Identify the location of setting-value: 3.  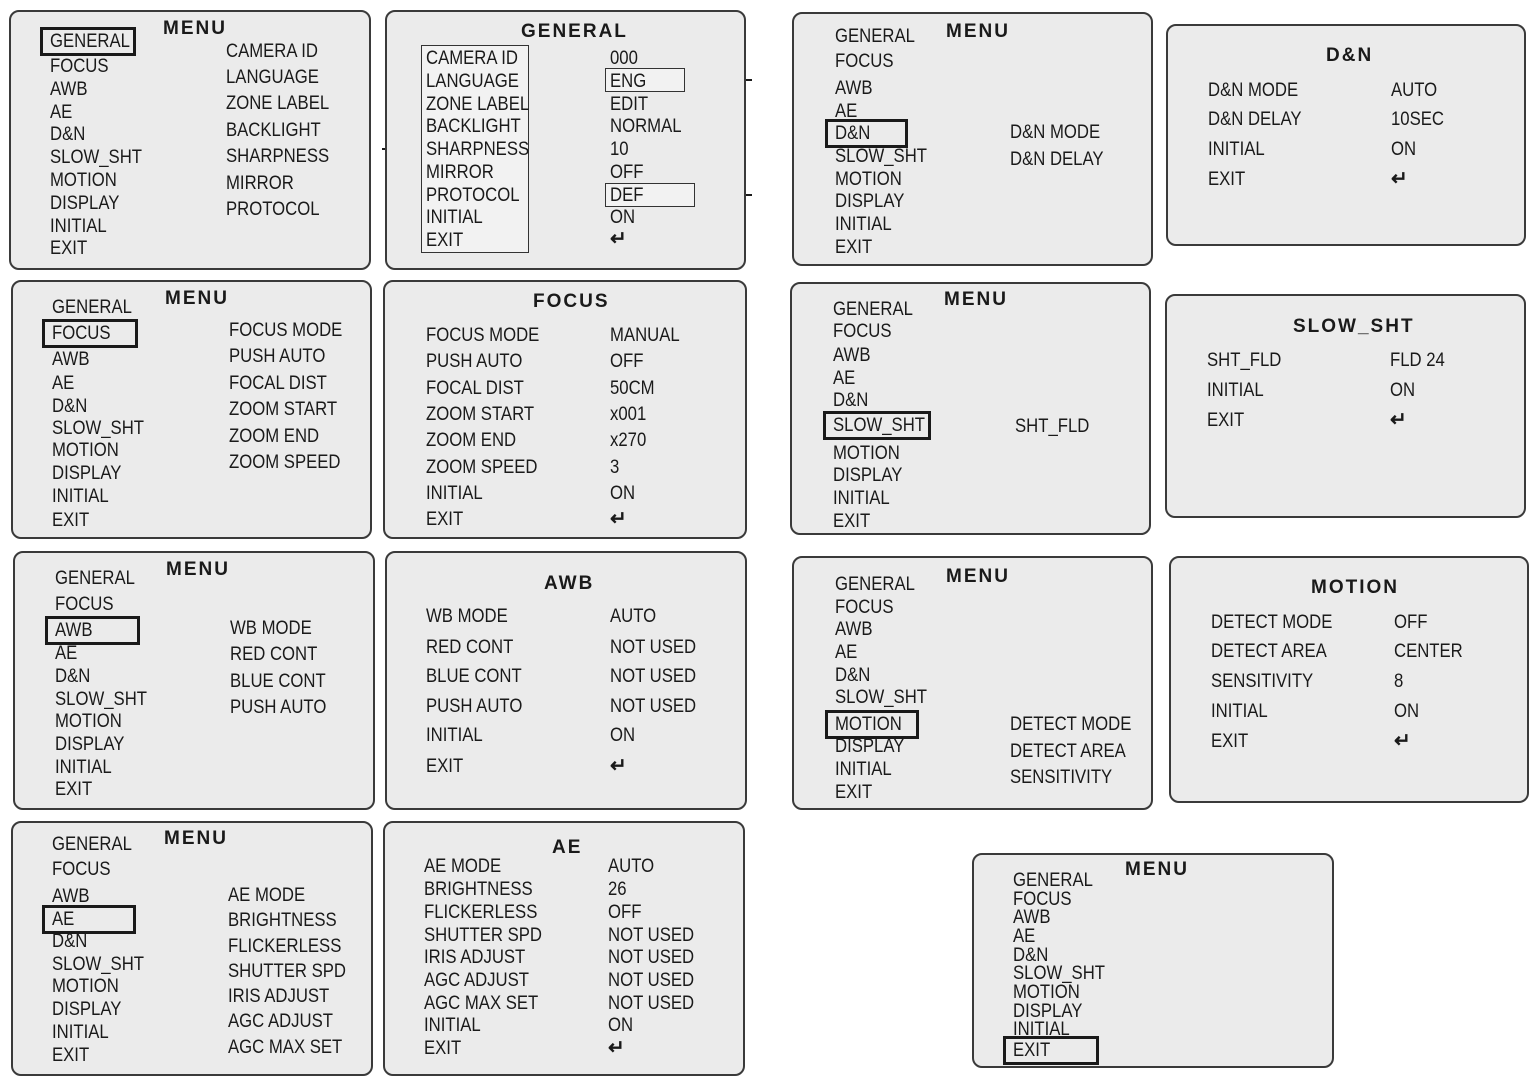
(615, 467).